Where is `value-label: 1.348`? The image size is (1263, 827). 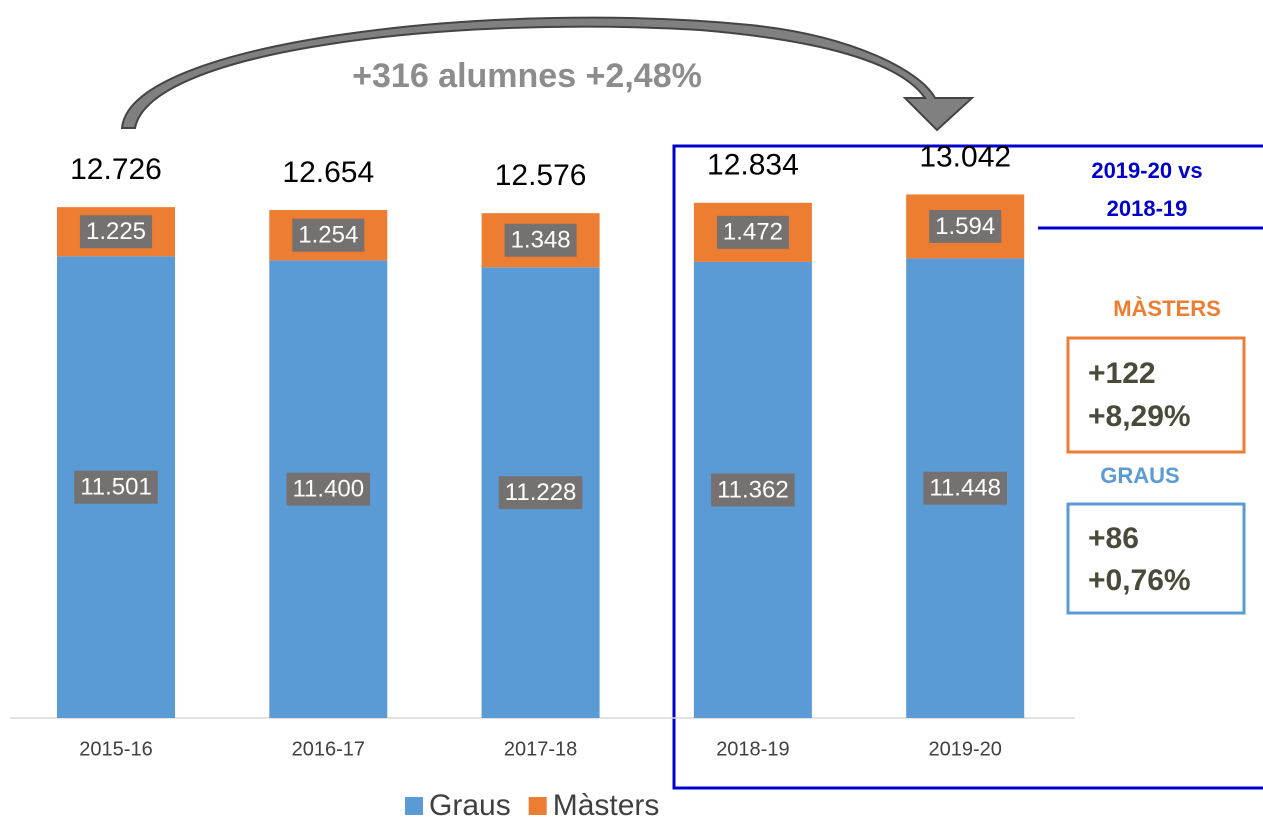 value-label: 1.348 is located at coordinates (541, 240).